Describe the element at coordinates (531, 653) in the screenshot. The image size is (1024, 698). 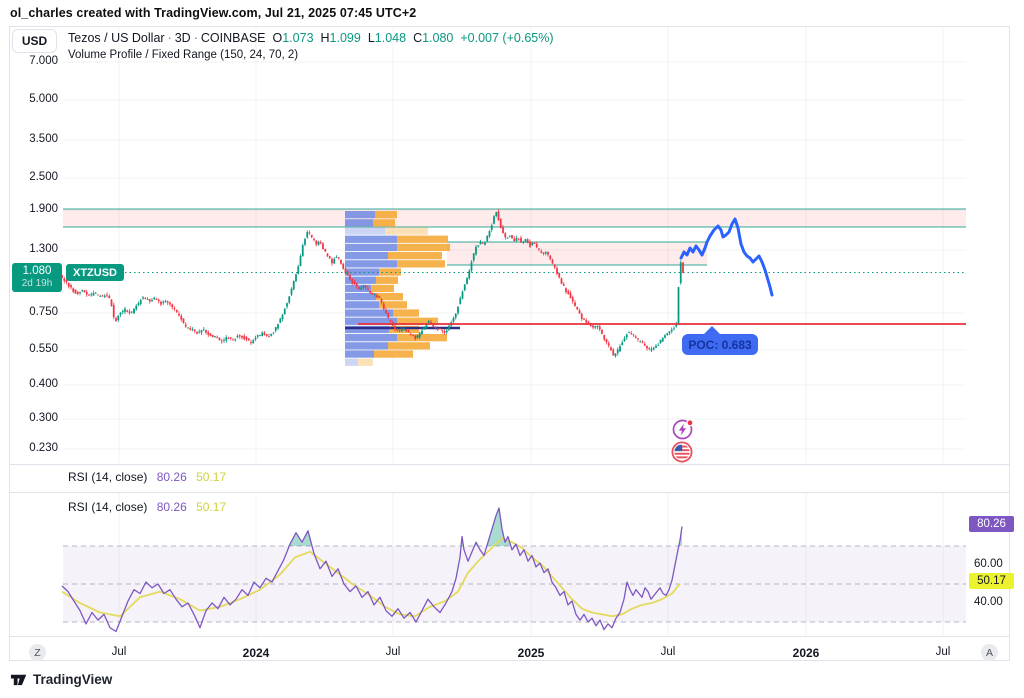
I see `time-axis-label: 2025` at that location.